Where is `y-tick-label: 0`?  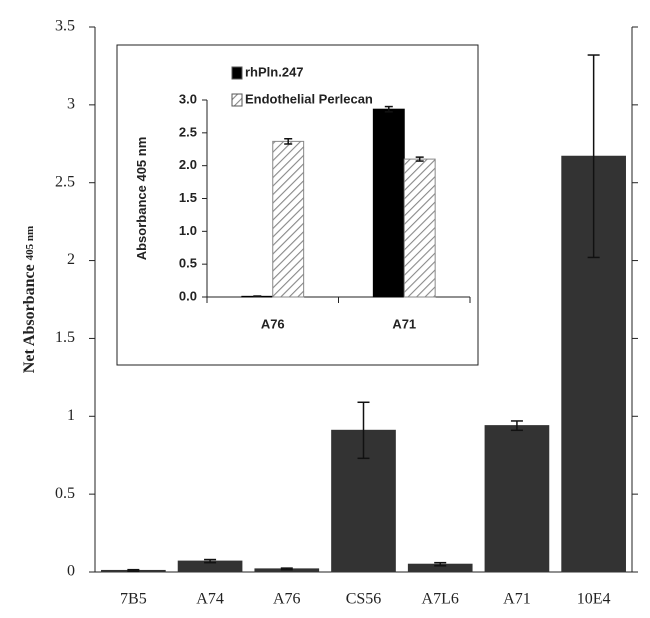 y-tick-label: 0 is located at coordinates (71, 571).